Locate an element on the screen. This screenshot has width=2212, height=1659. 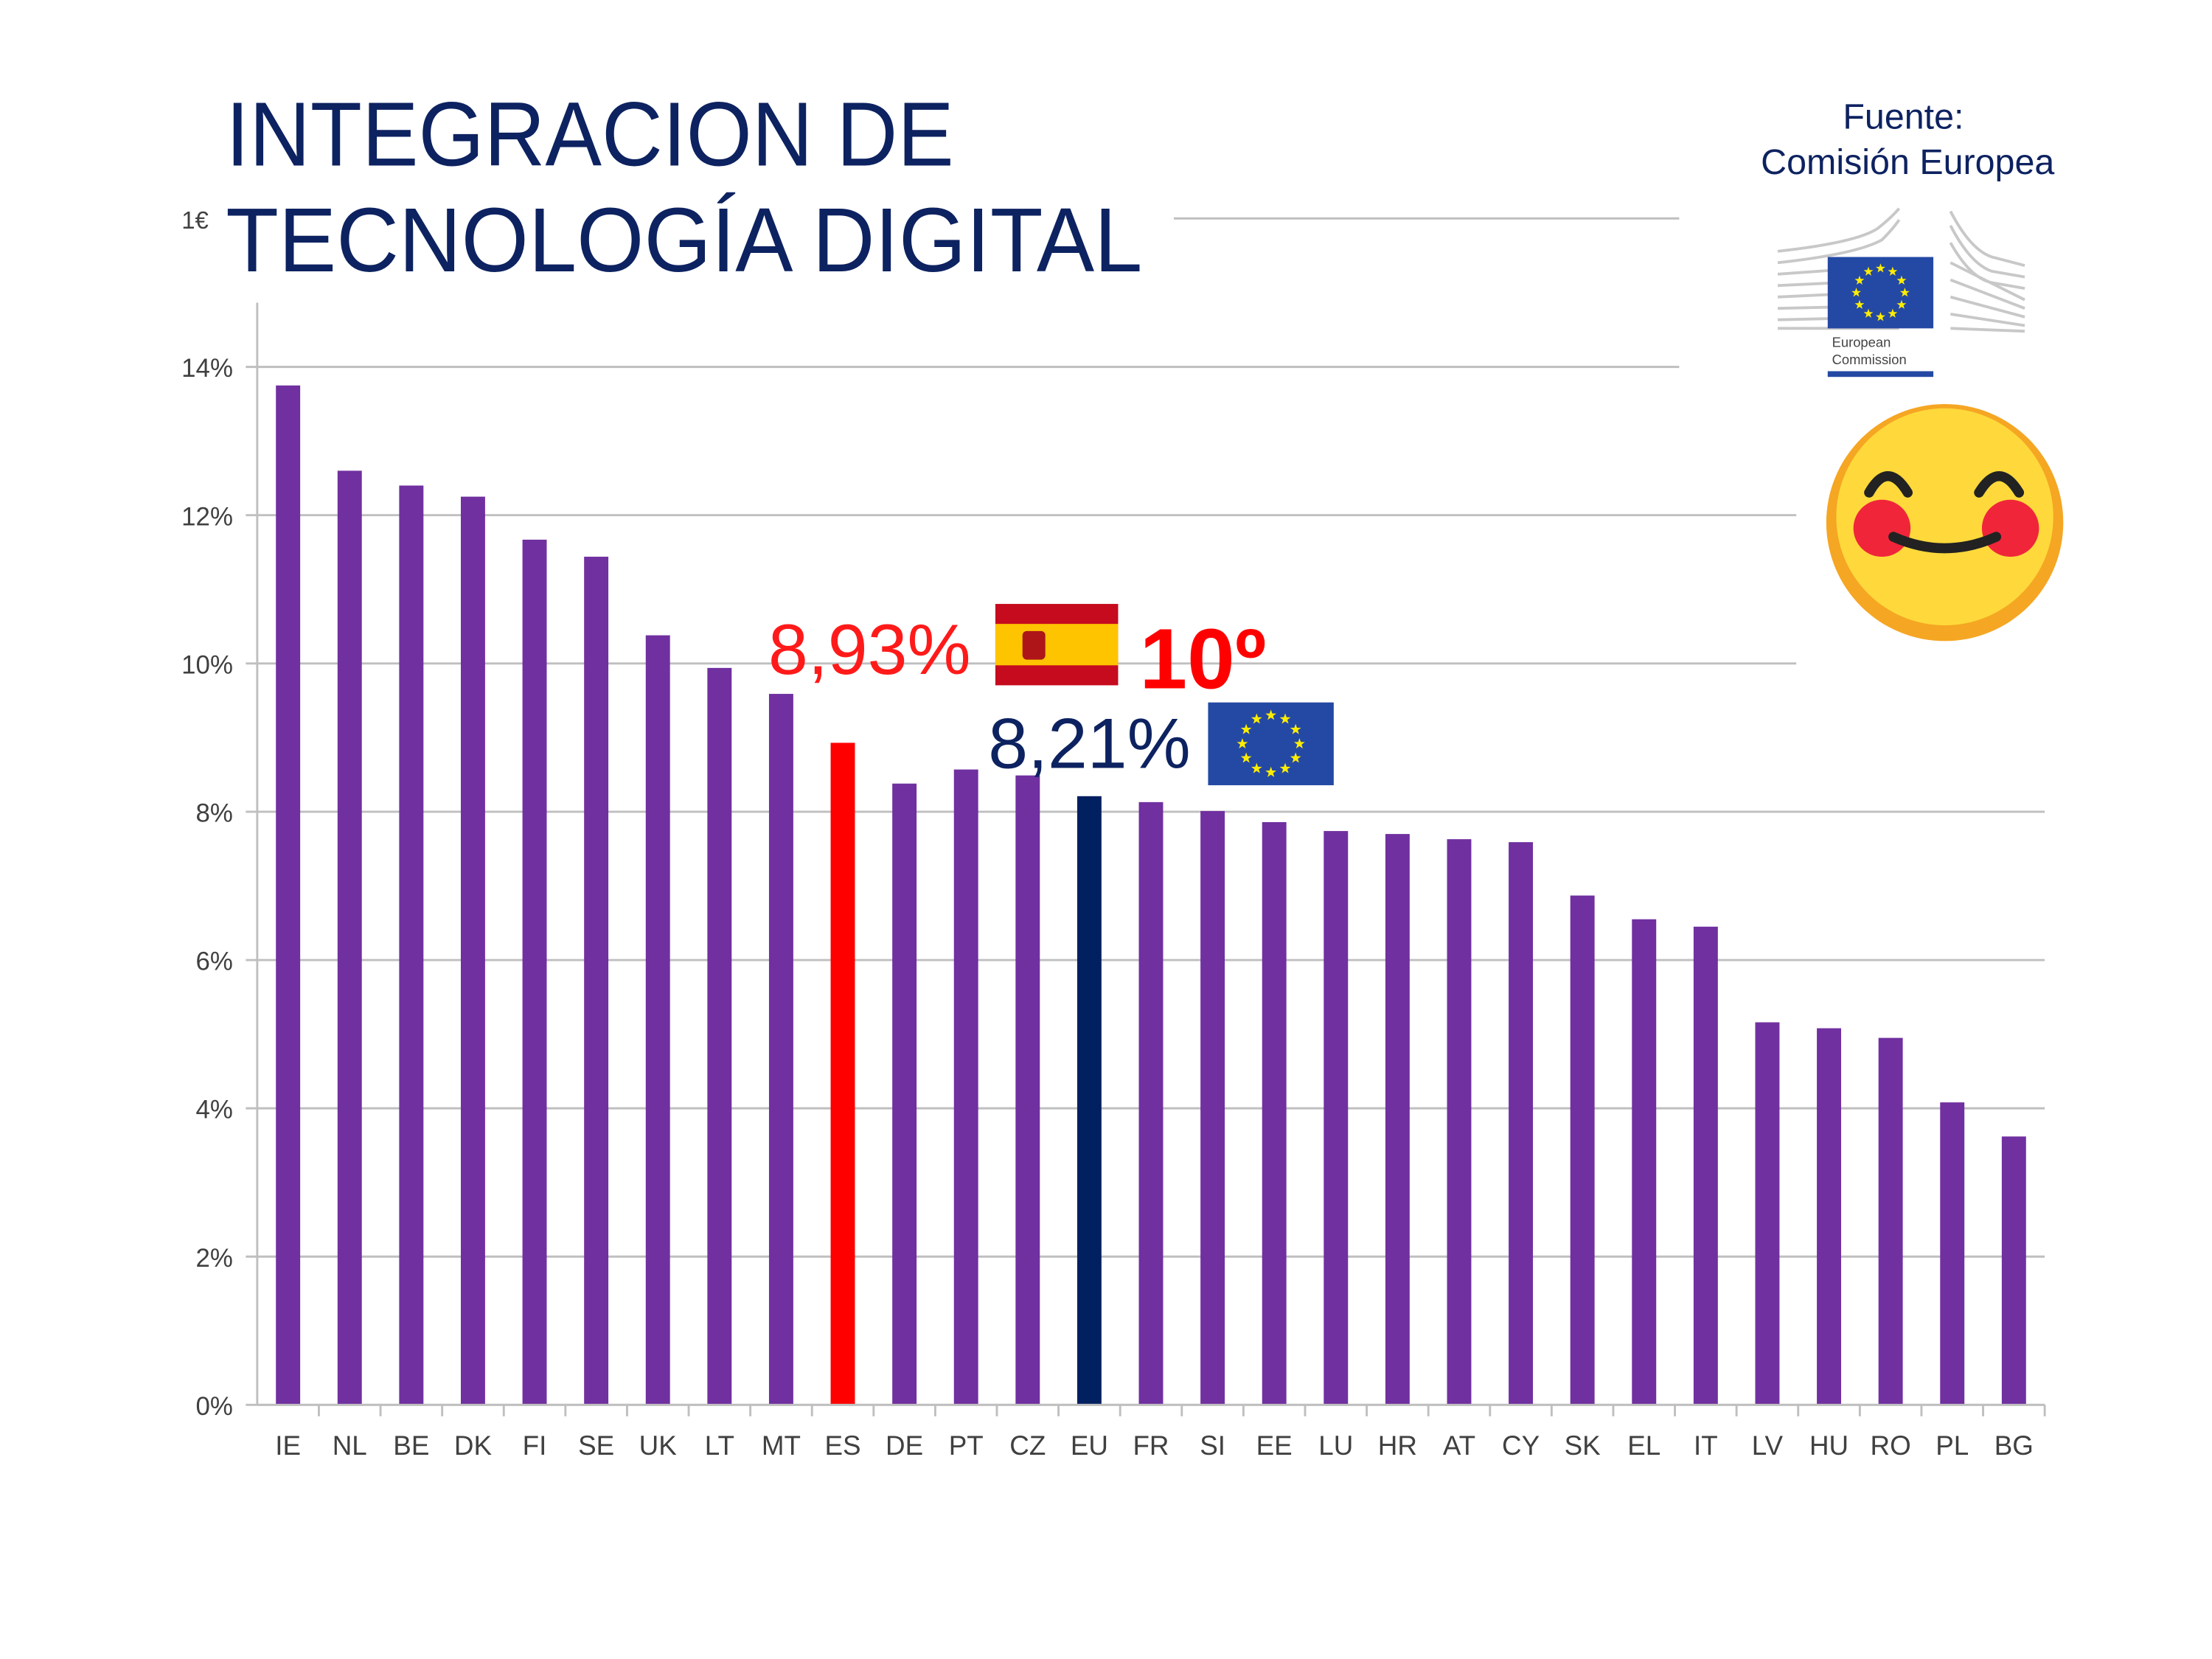
bar-dk is located at coordinates (472, 950).